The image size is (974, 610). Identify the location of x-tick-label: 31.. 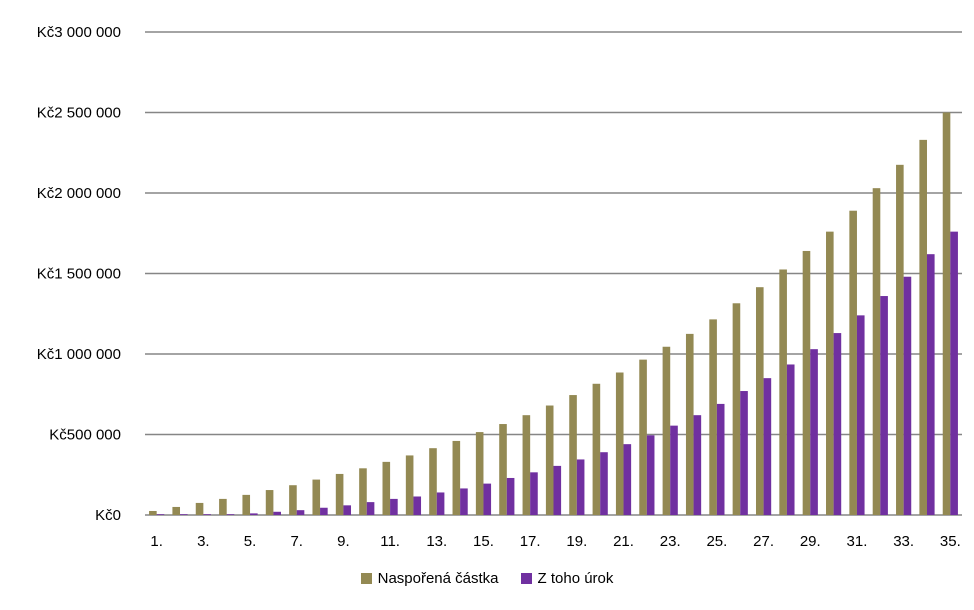
(857, 541).